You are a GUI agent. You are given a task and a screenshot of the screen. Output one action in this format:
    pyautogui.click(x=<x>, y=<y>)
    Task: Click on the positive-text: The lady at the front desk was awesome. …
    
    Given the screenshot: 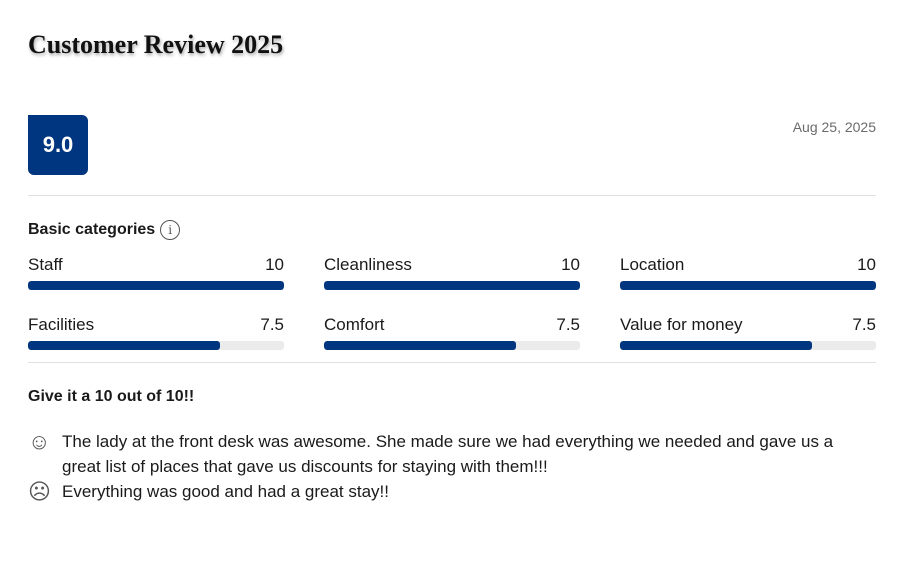 What is the action you would take?
    pyautogui.click(x=448, y=454)
    